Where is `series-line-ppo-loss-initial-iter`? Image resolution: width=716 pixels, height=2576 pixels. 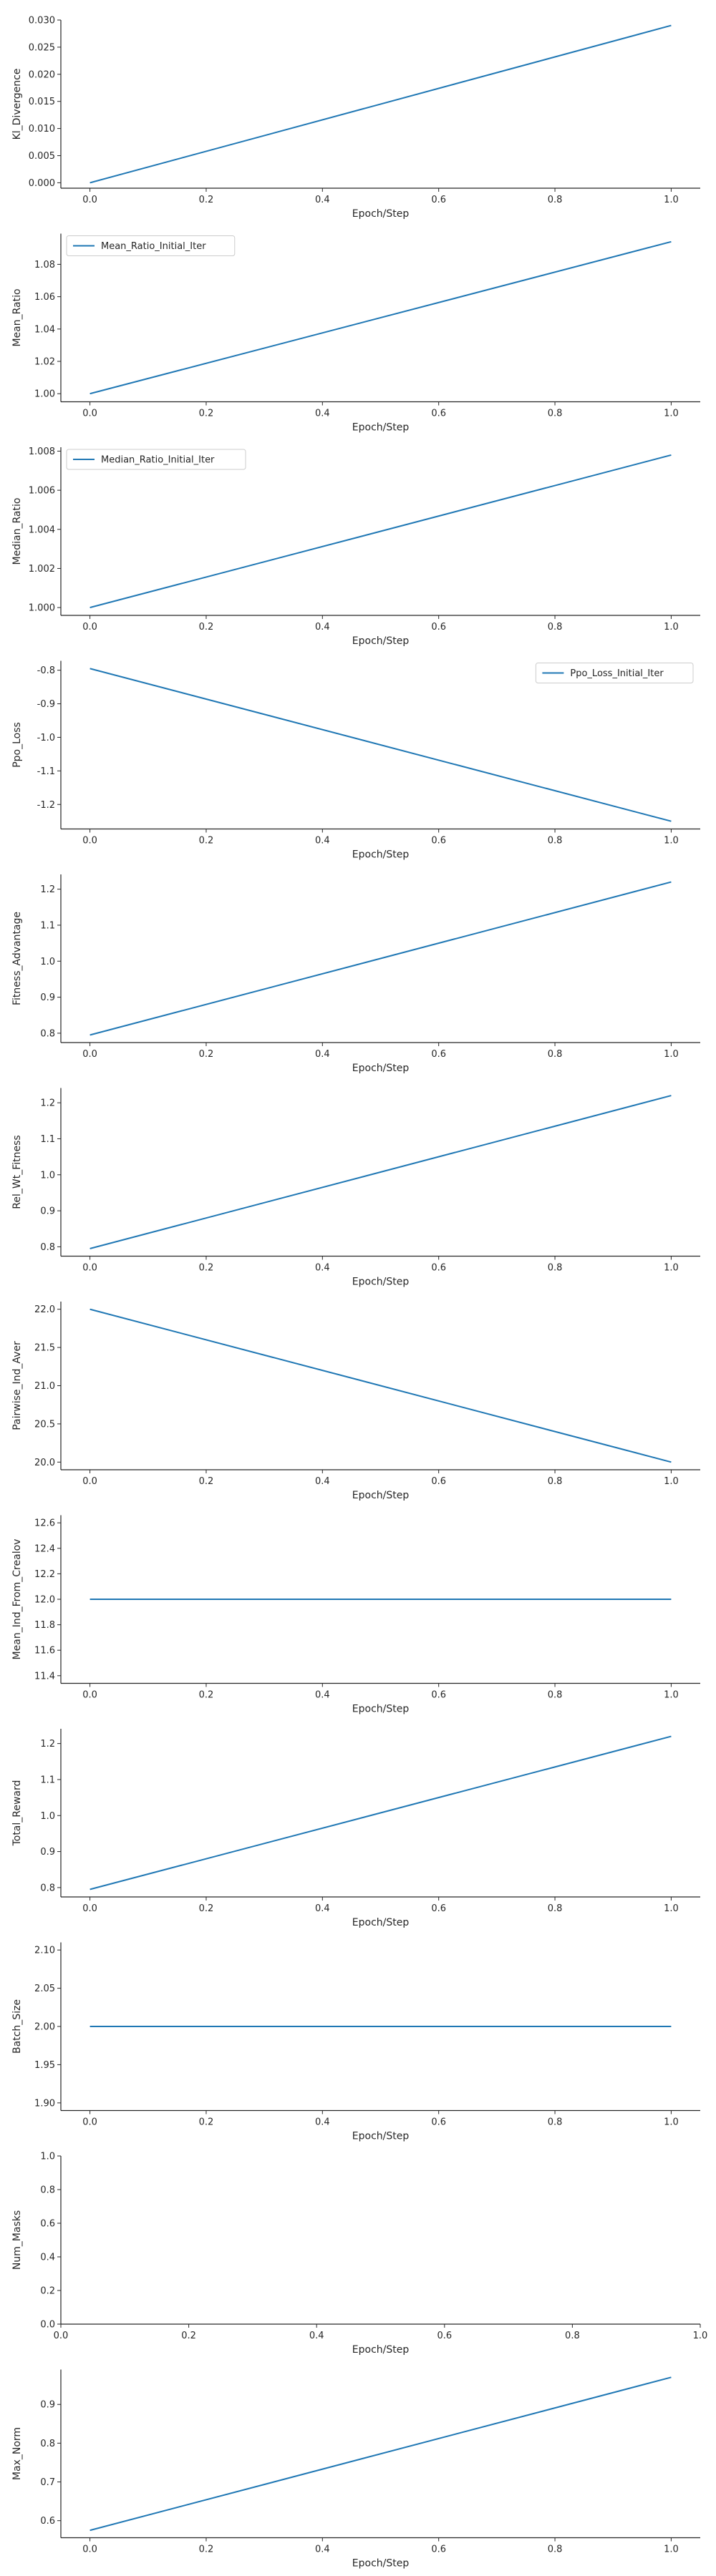 series-line-ppo-loss-initial-iter is located at coordinates (381, 745).